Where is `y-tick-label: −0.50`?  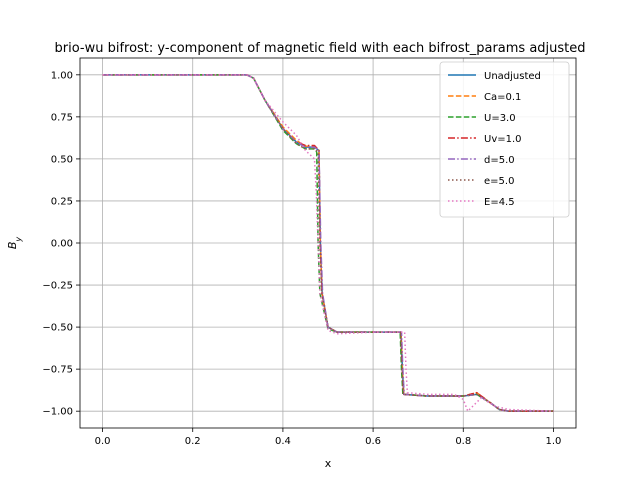
y-tick-label: −0.50 is located at coordinates (57, 328).